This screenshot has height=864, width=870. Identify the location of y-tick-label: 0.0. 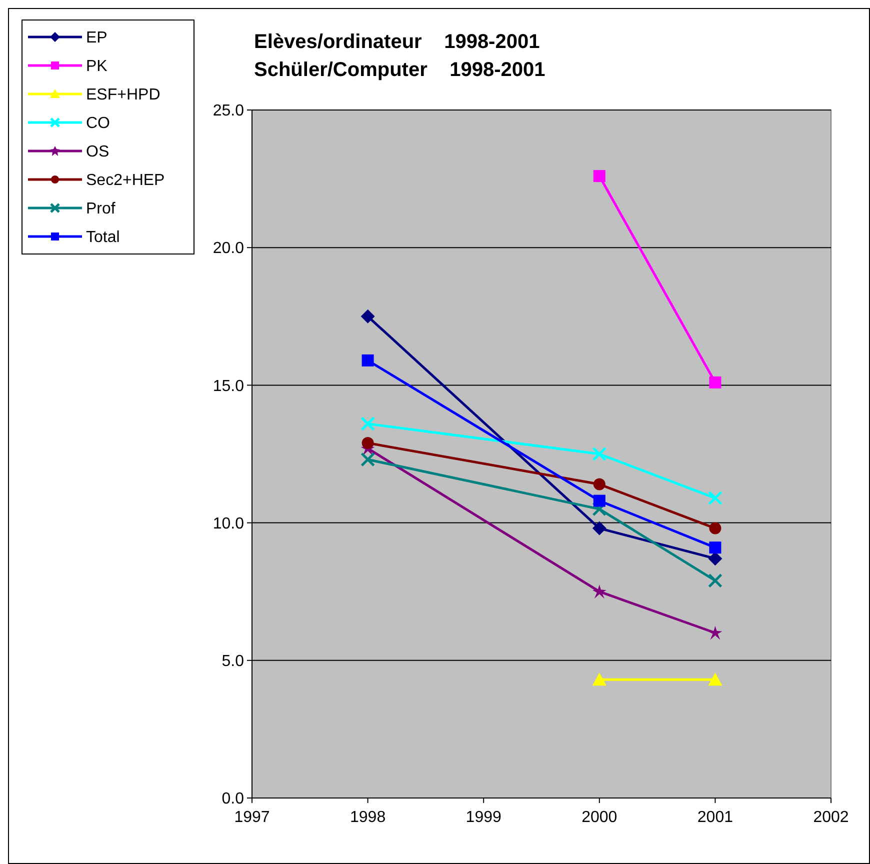
(233, 799).